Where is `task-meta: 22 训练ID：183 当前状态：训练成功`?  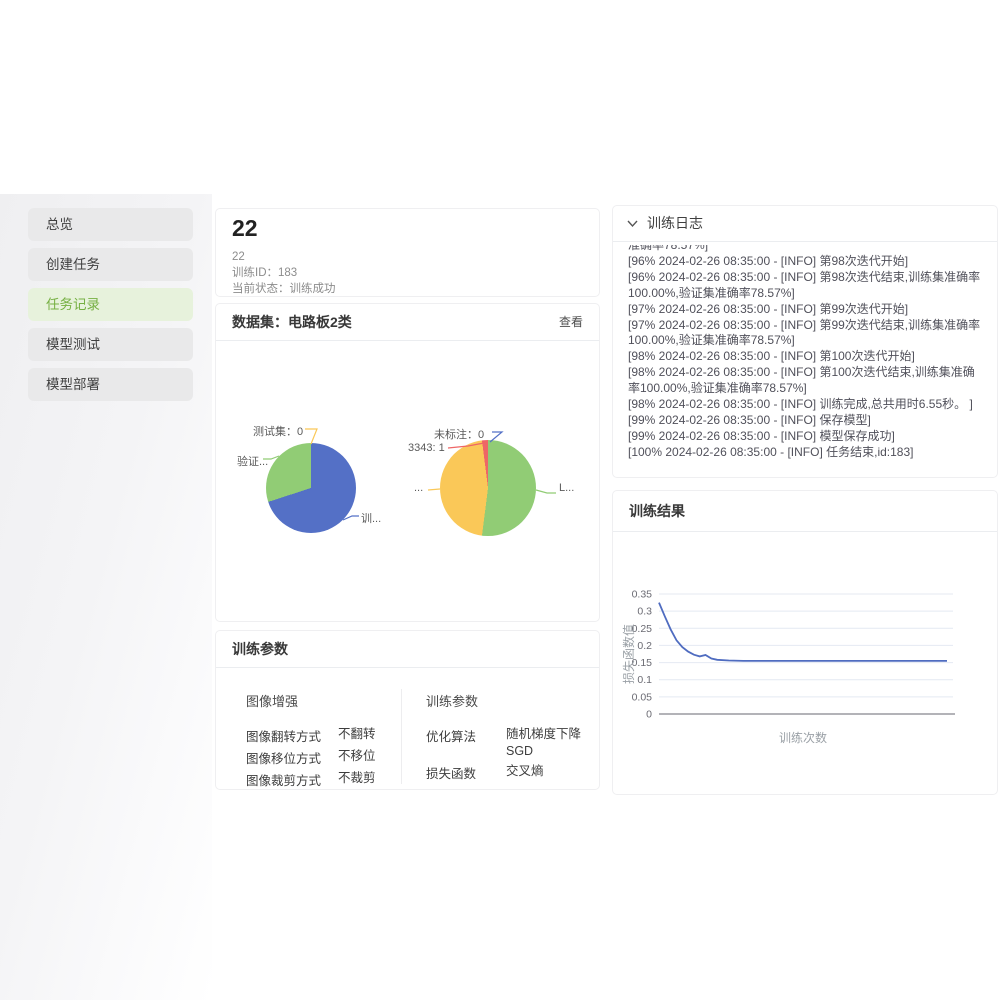
task-meta: 22 训练ID：183 当前状态：训练成功 is located at coordinates (284, 273).